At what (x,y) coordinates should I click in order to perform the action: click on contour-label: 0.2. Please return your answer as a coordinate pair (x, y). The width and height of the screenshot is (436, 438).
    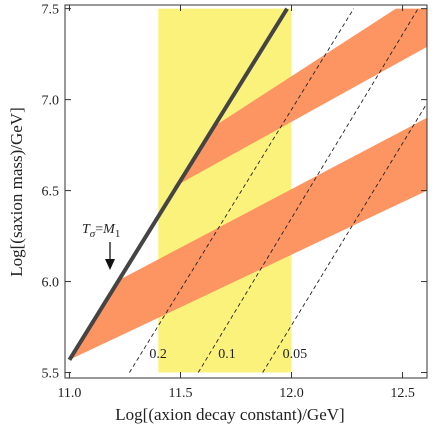
    Looking at the image, I should click on (158, 354).